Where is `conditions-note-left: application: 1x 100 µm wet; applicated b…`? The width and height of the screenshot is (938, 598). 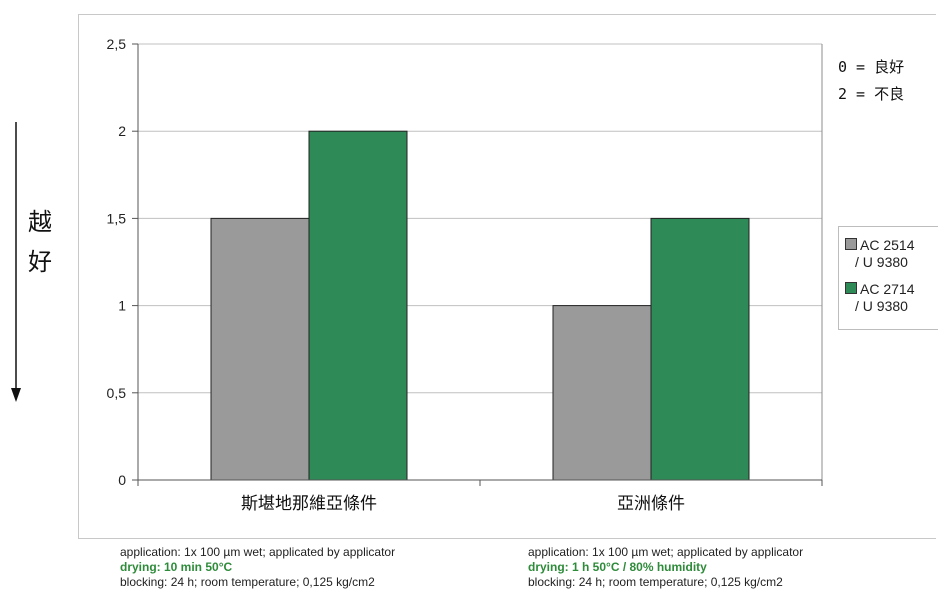
conditions-note-left: application: 1x 100 µm wet; applicated b… is located at coordinates (320, 567).